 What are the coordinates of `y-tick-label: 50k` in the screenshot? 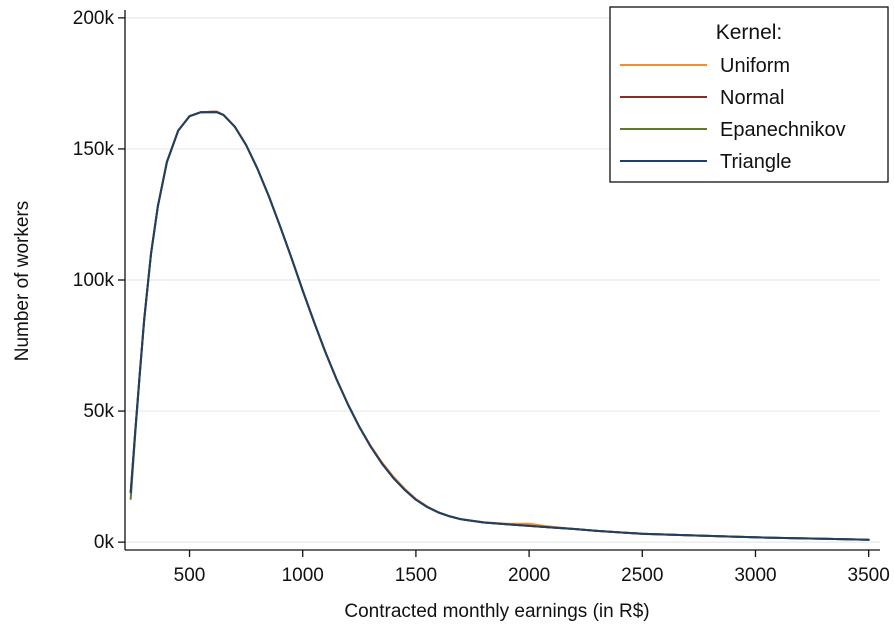 It's located at (98, 411).